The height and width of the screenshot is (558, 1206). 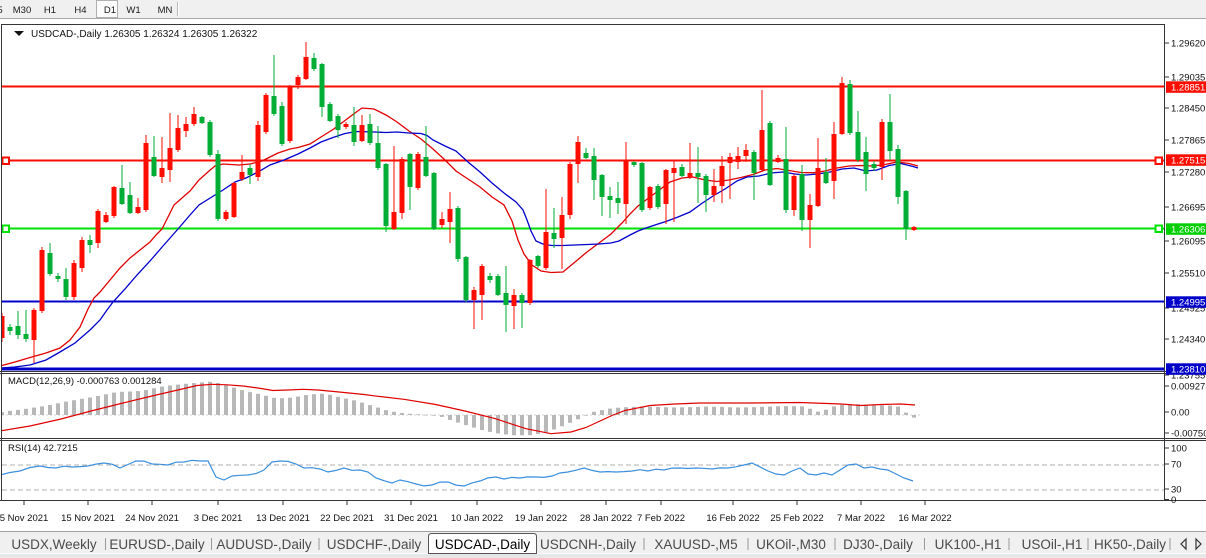 What do you see at coordinates (411, 518) in the screenshot?
I see `svg-text: 31 Dec 2021` at bounding box center [411, 518].